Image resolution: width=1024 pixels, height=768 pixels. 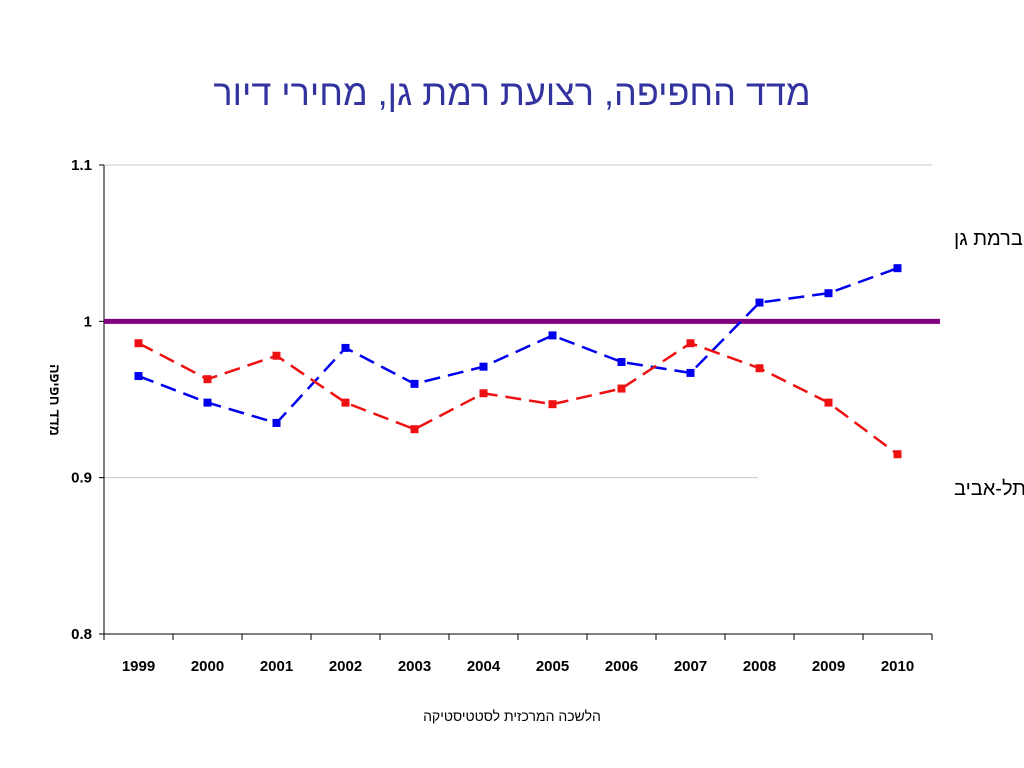 What do you see at coordinates (621, 666) in the screenshot?
I see `x-tick-label: 2006` at bounding box center [621, 666].